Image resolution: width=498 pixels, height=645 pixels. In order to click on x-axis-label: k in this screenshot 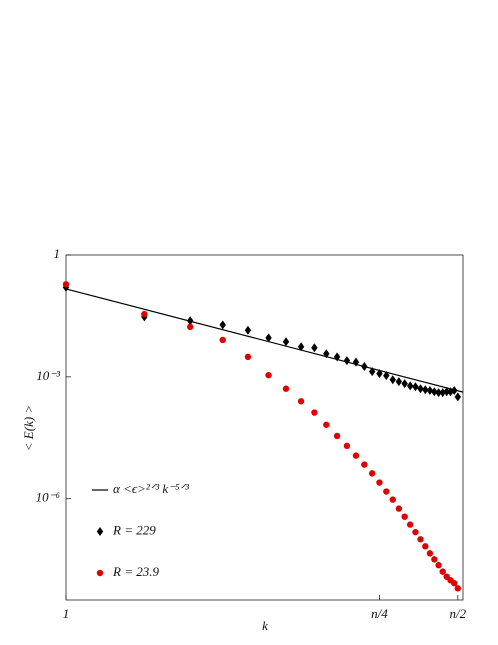, I will do `click(265, 625)`.